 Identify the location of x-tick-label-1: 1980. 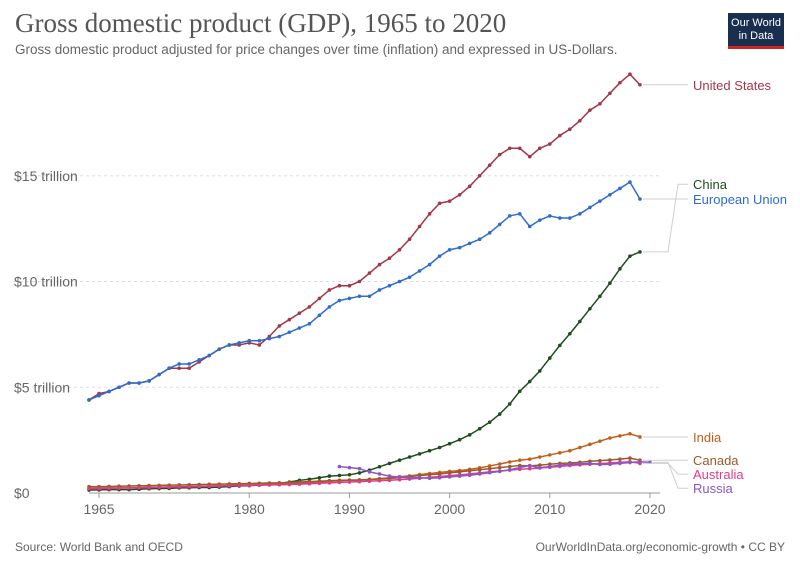
(249, 509).